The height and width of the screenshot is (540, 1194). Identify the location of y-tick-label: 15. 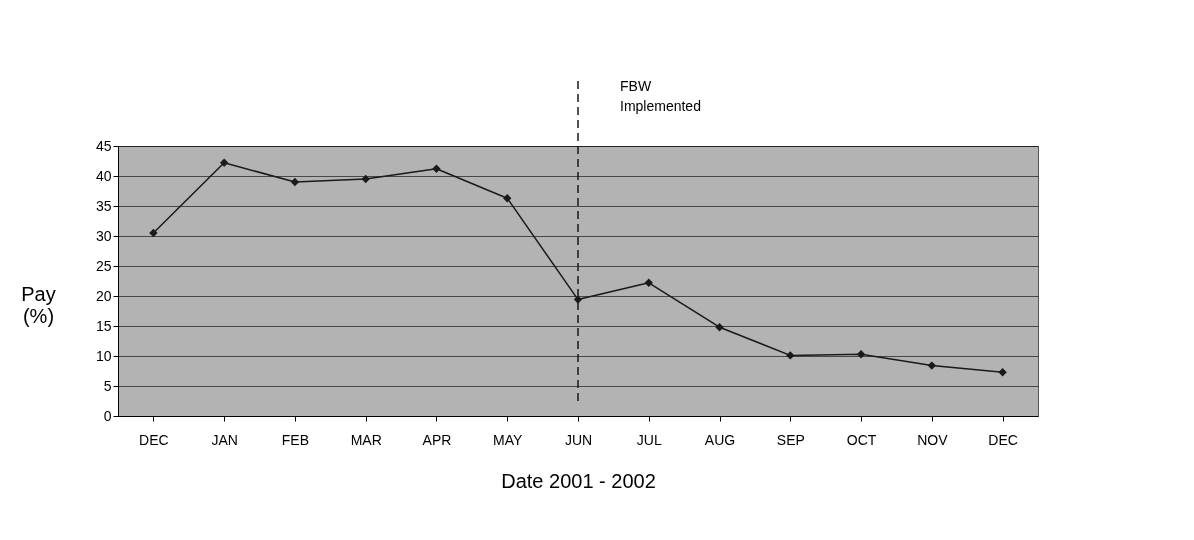
(103, 325).